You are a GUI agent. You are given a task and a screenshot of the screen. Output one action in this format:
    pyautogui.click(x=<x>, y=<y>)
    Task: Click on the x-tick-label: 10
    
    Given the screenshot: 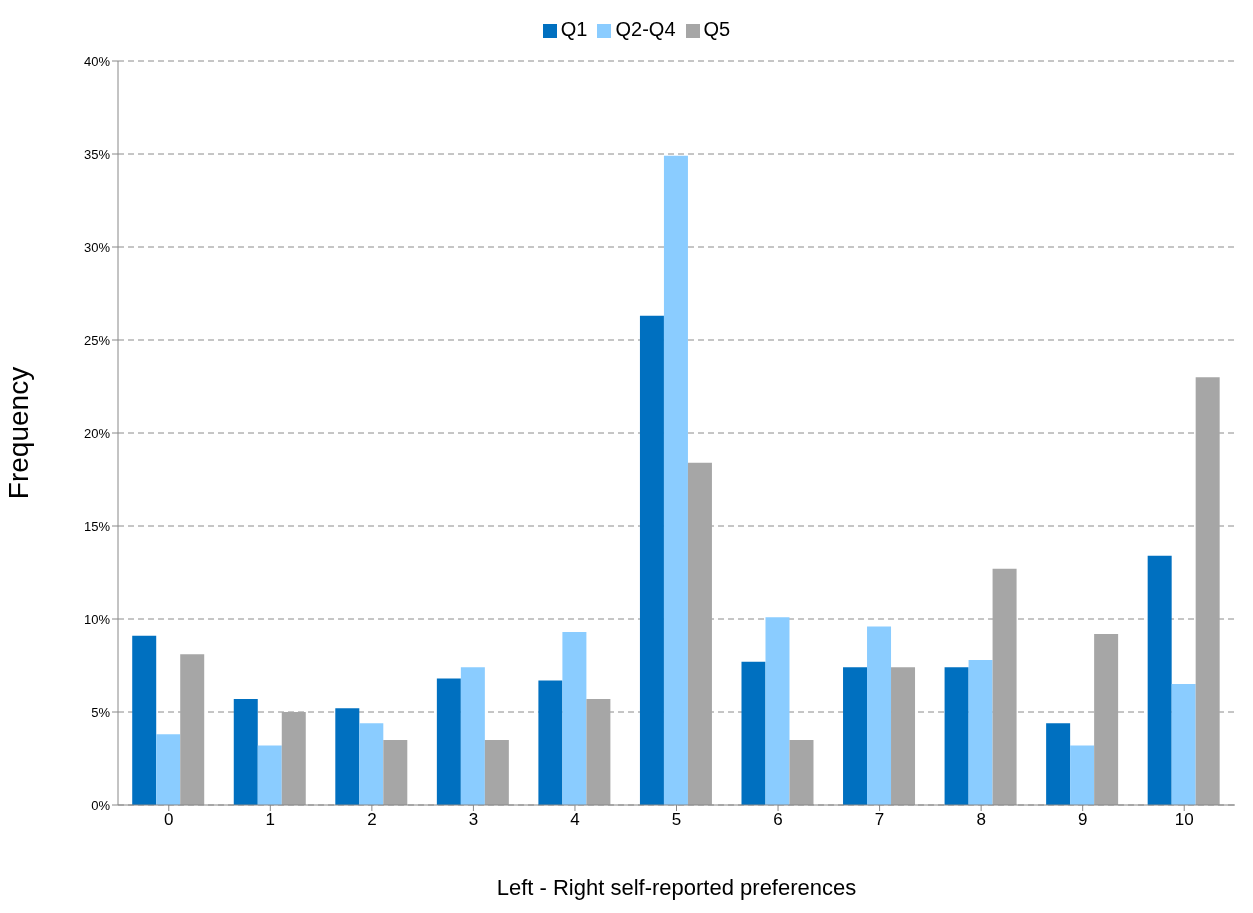 What is the action you would take?
    pyautogui.click(x=1184, y=820)
    